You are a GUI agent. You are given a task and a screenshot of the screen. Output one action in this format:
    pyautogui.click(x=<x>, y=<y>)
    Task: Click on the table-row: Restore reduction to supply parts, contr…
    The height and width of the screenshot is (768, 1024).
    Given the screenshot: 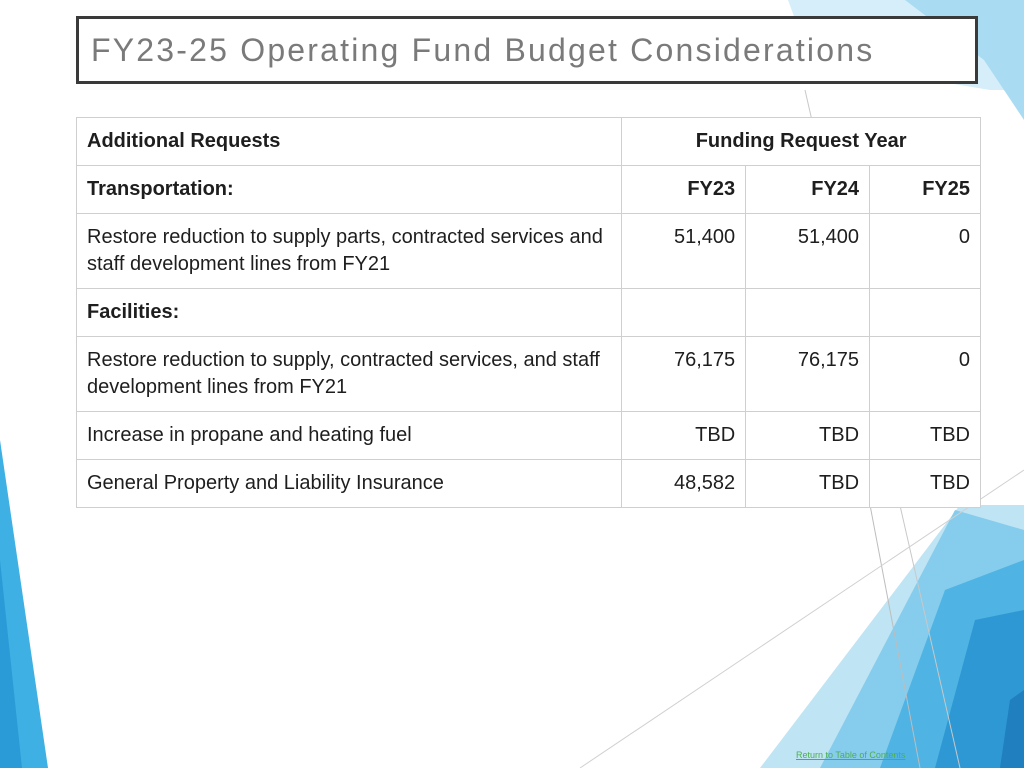 What is the action you would take?
    pyautogui.click(x=528, y=251)
    